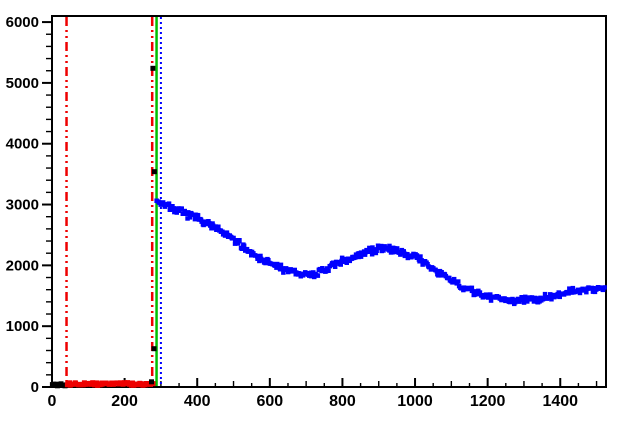 Image resolution: width=626 pixels, height=424 pixels. I want to click on tick-label: 5000, so click(22, 83).